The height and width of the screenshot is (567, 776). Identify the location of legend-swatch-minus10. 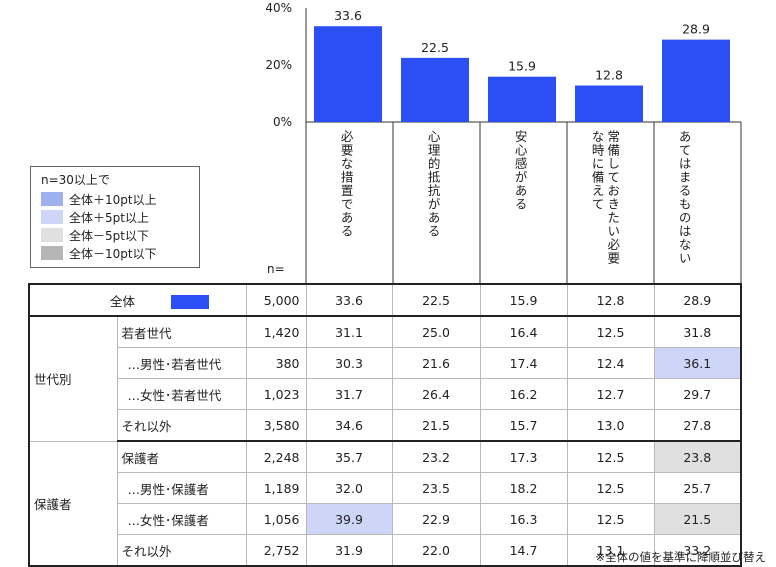
(52, 253).